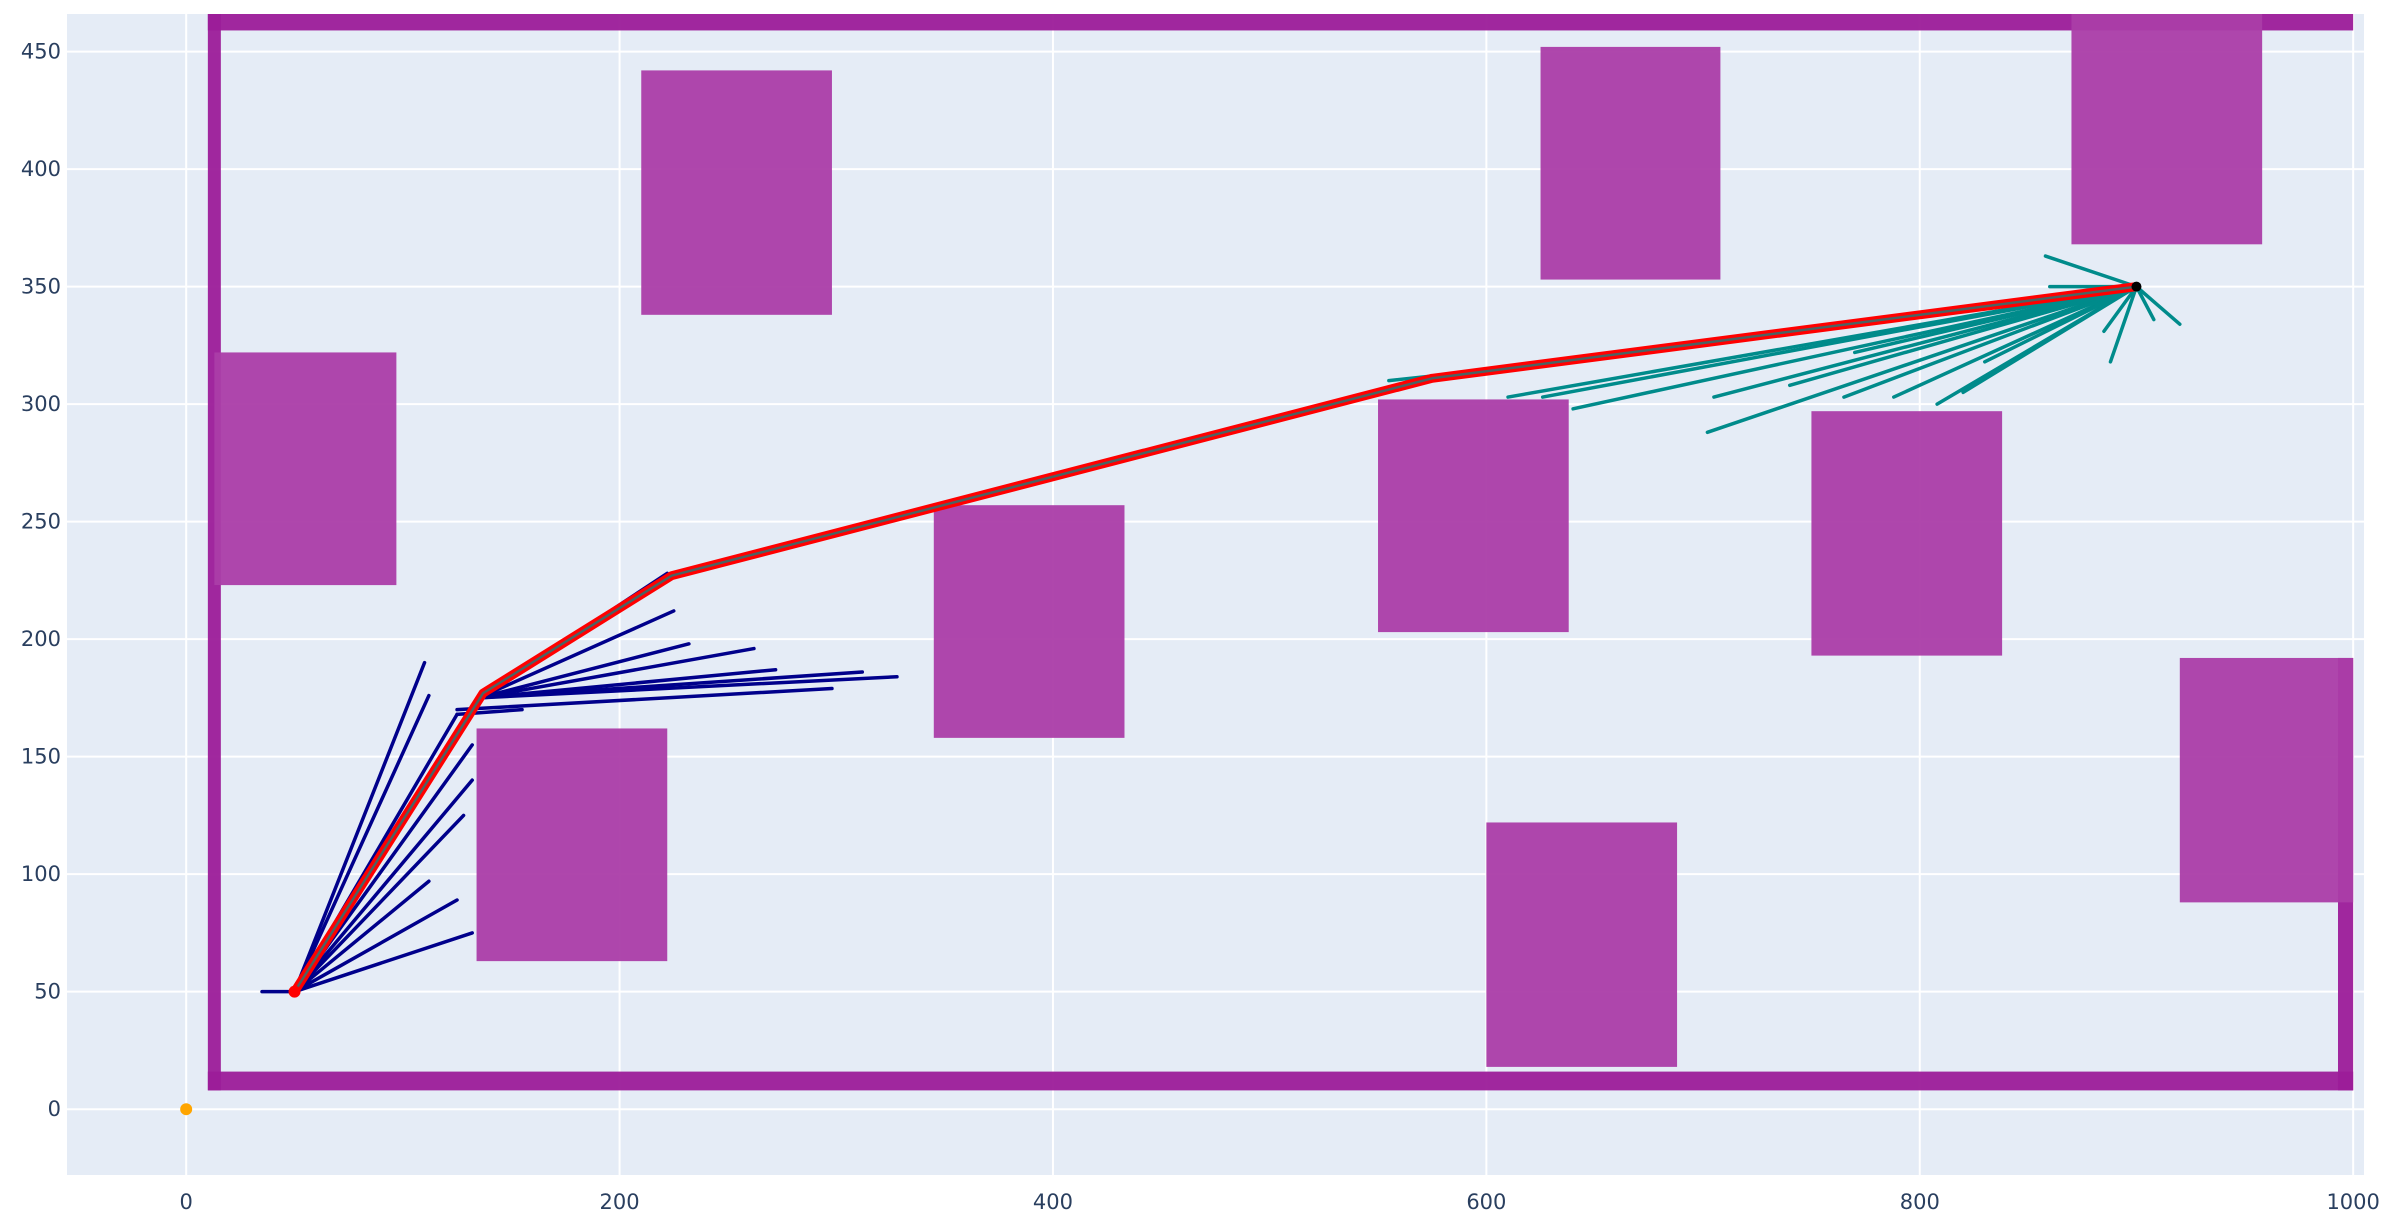  Describe the element at coordinates (41, 757) in the screenshot. I see `y-tick-label-3: 150` at that location.